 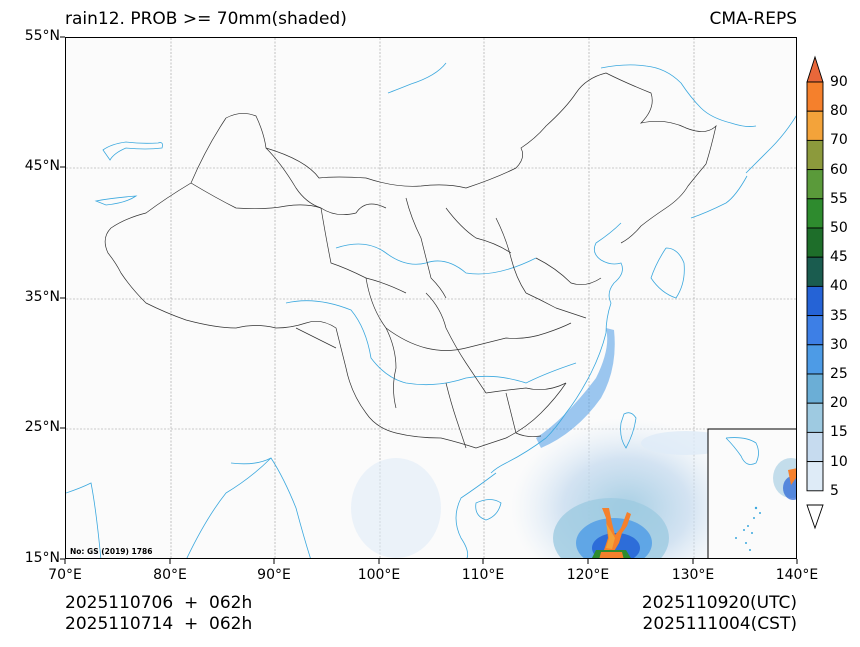 I want to click on lon-tick-120: 120°E, so click(x=588, y=575).